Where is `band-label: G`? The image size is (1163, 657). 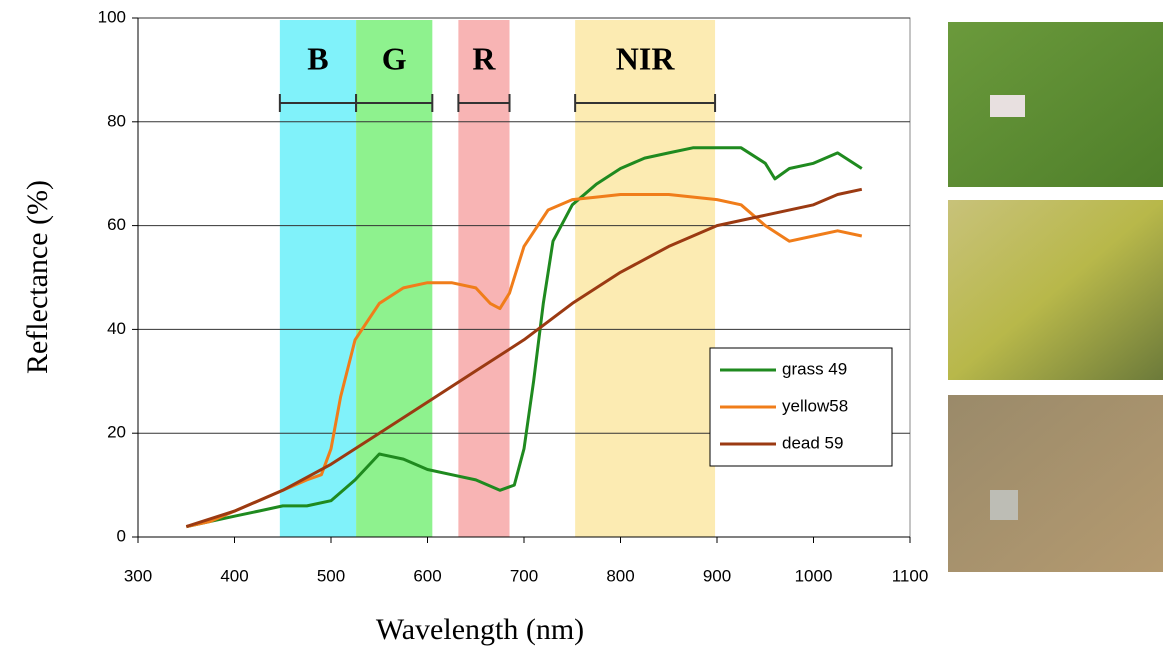
band-label: G is located at coordinates (394, 58).